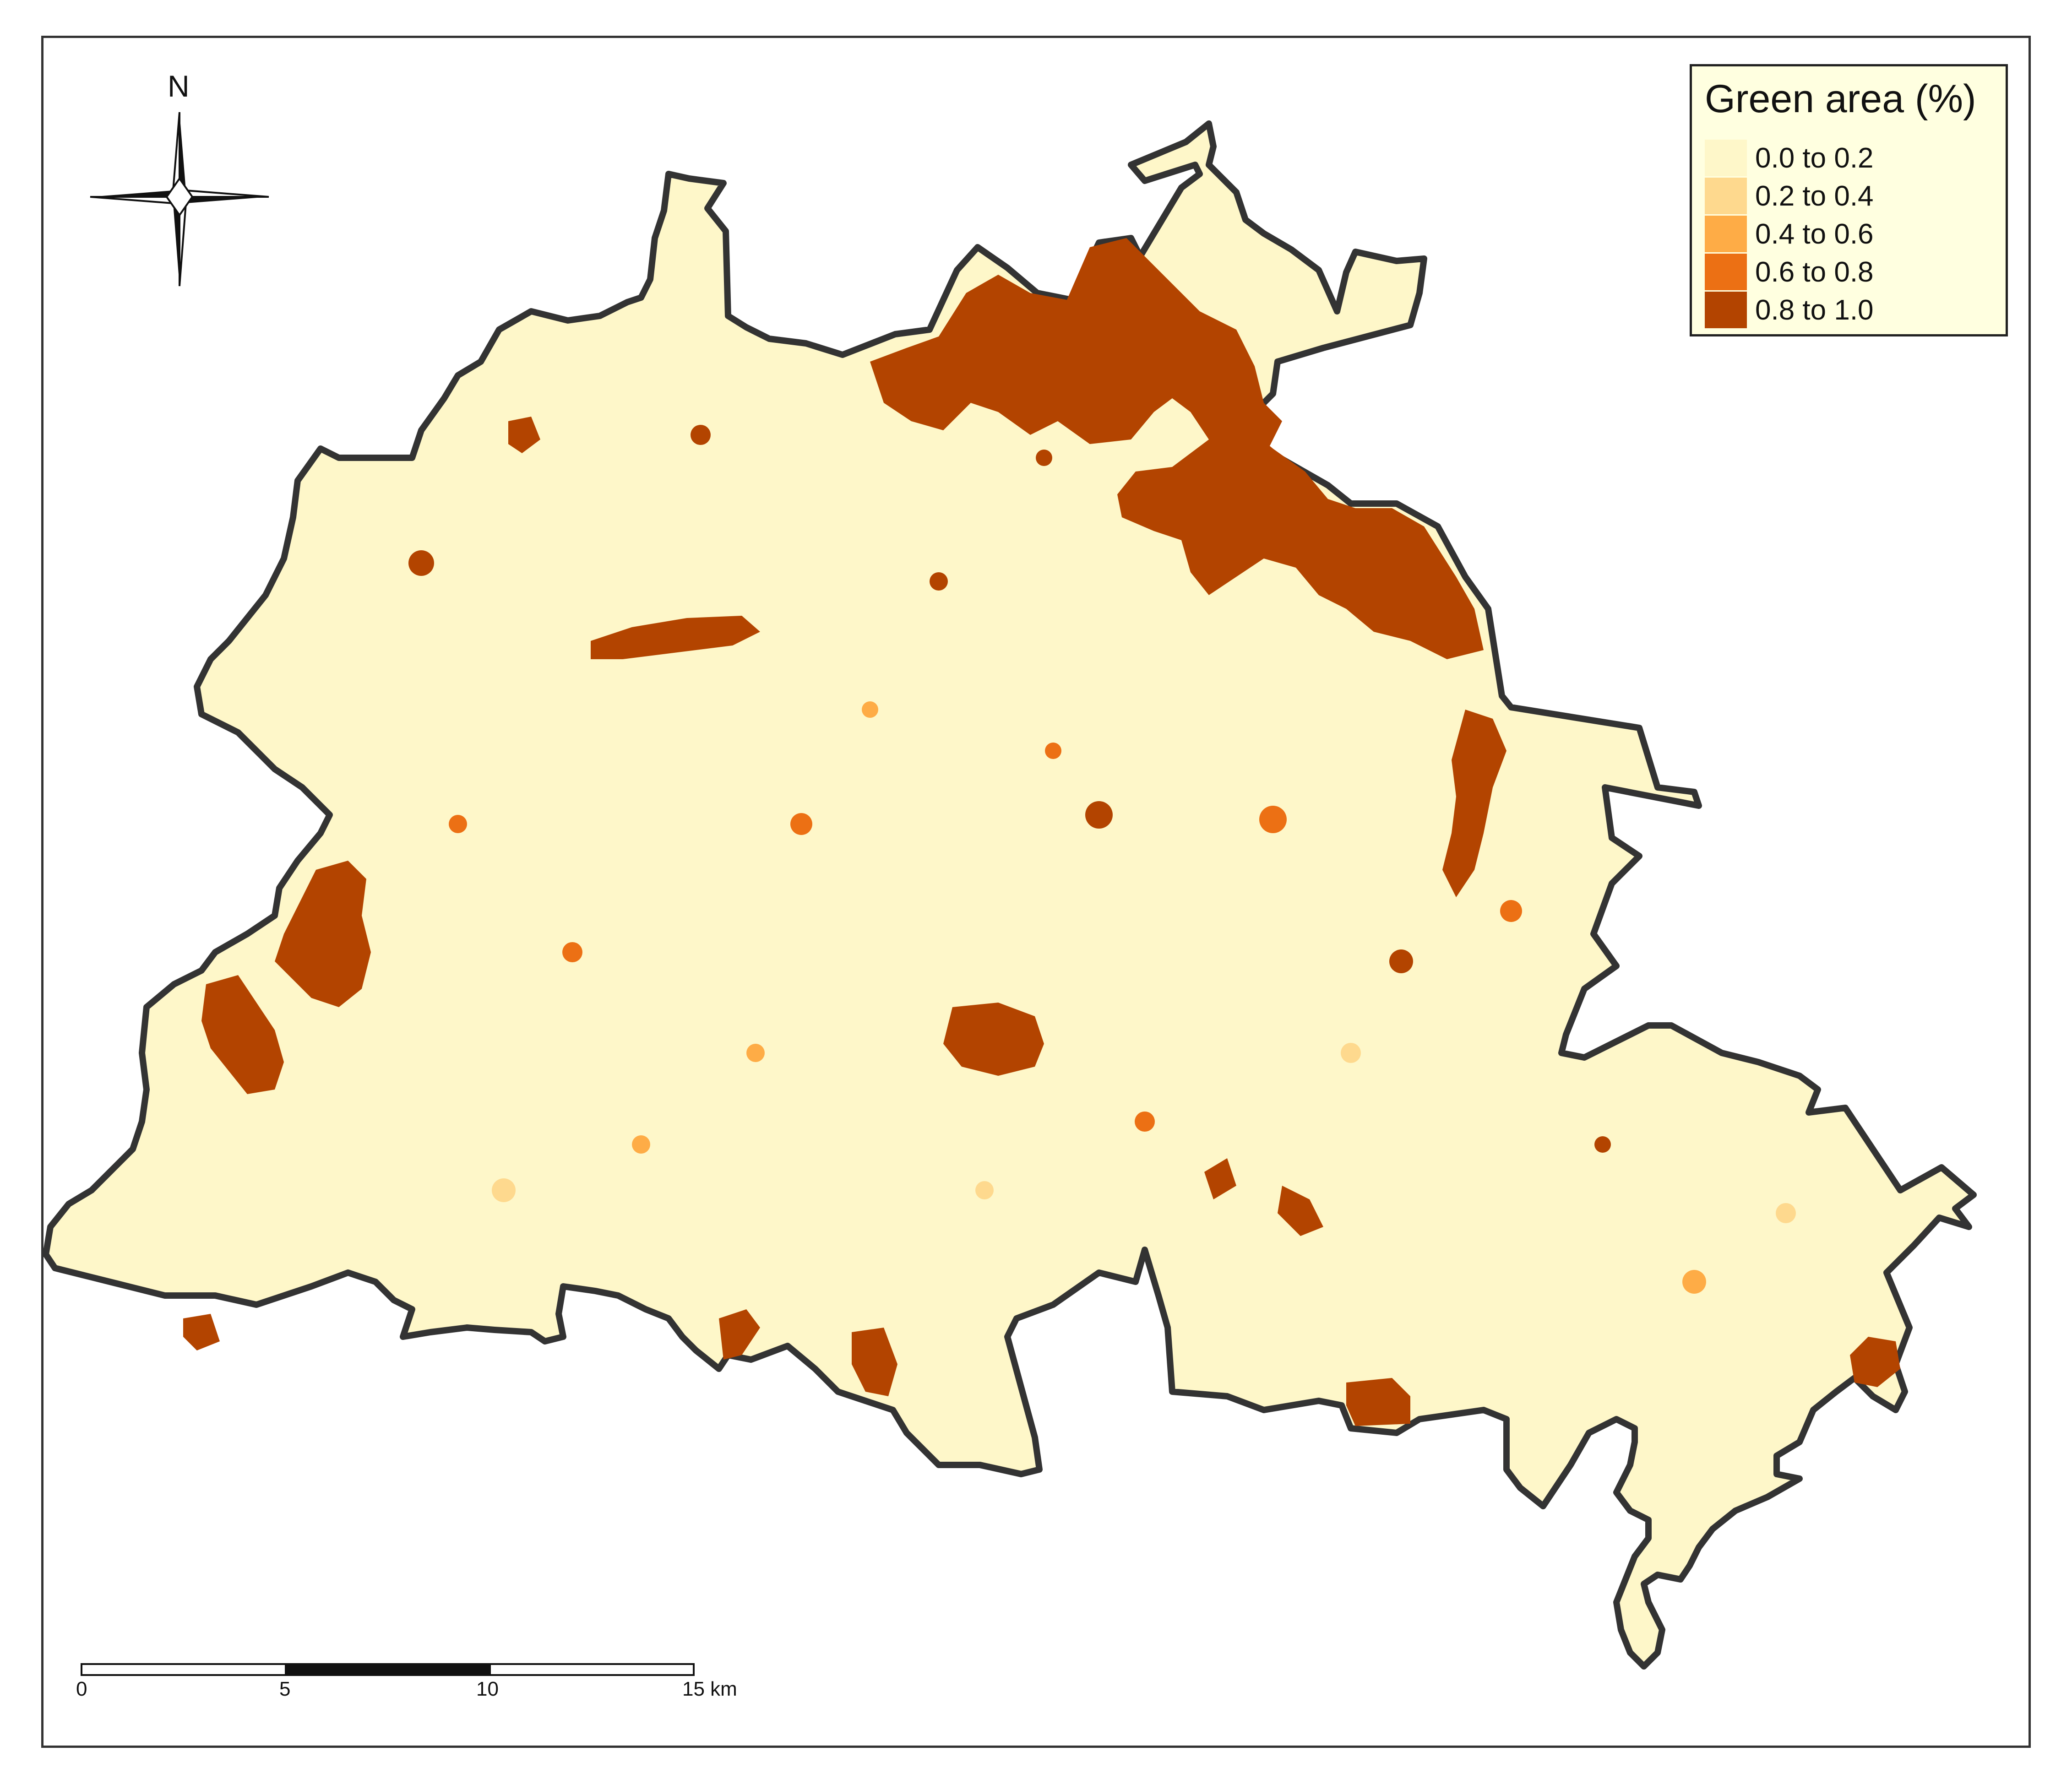 Image resolution: width=2072 pixels, height=1784 pixels. What do you see at coordinates (993, 1039) in the screenshot?
I see `tempelhof-patch` at bounding box center [993, 1039].